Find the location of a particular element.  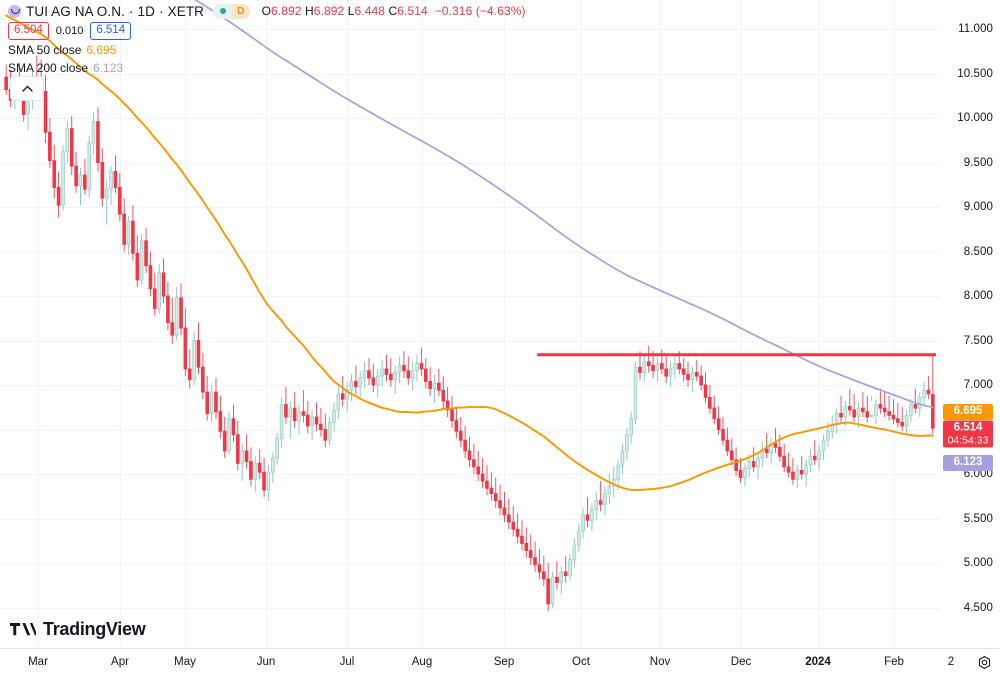

tradingview-watermark: TradingView is located at coordinates (78, 629).